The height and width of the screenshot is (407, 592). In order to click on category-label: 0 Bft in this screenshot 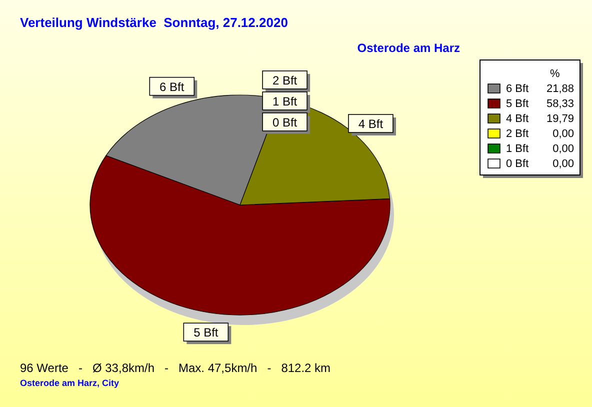, I will do `click(285, 122)`.